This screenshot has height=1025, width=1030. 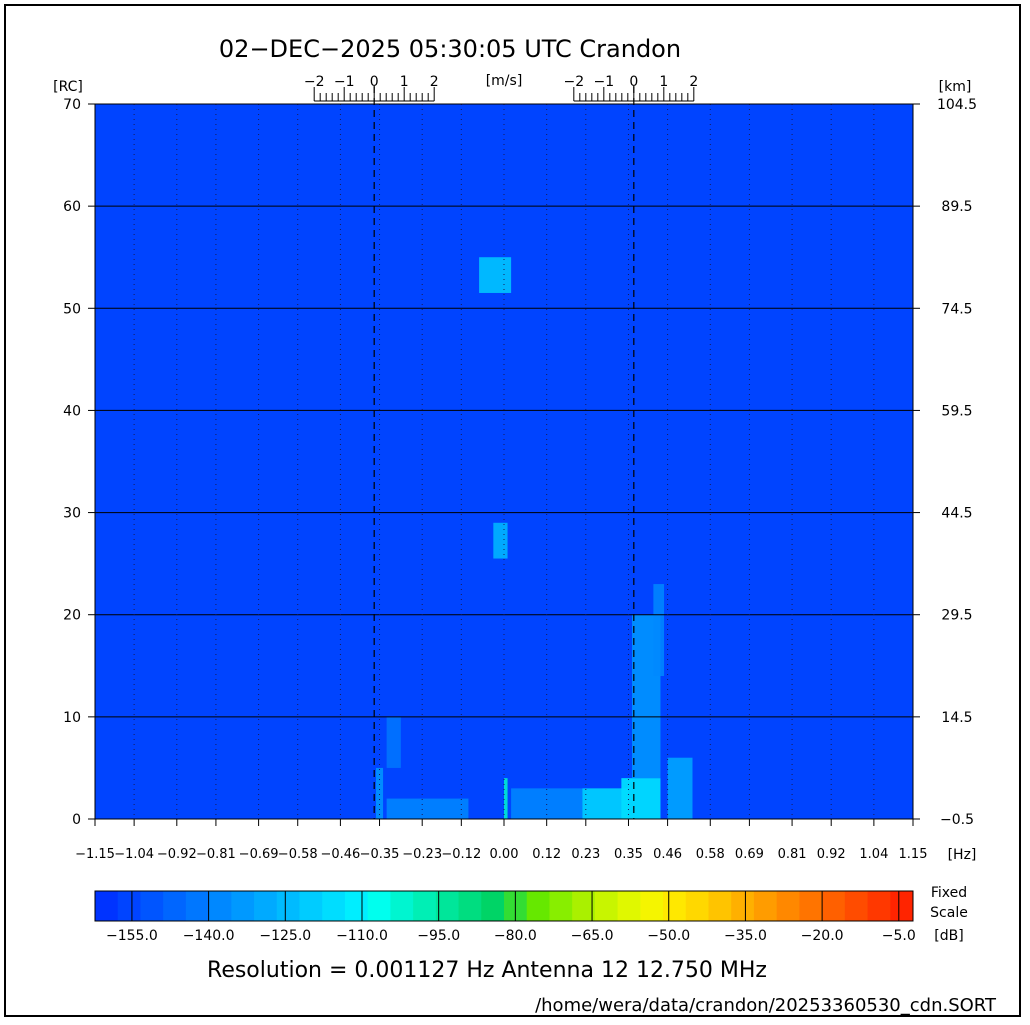 I want to click on colorbar-tick-label-1: −140.0, so click(x=209, y=936).